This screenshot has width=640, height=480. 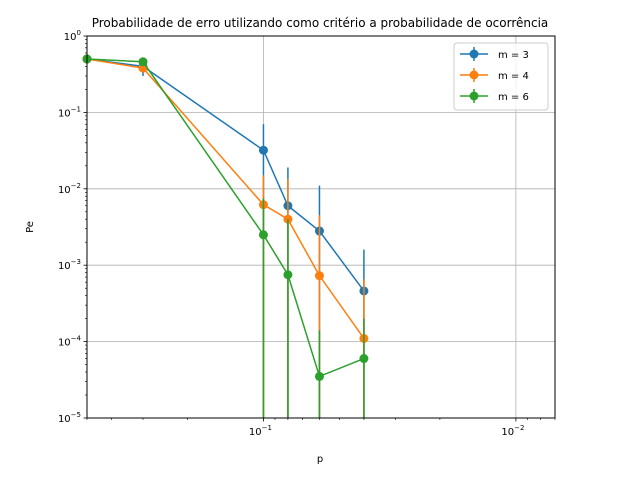 What do you see at coordinates (320, 459) in the screenshot?
I see `x-axis-label: p` at bounding box center [320, 459].